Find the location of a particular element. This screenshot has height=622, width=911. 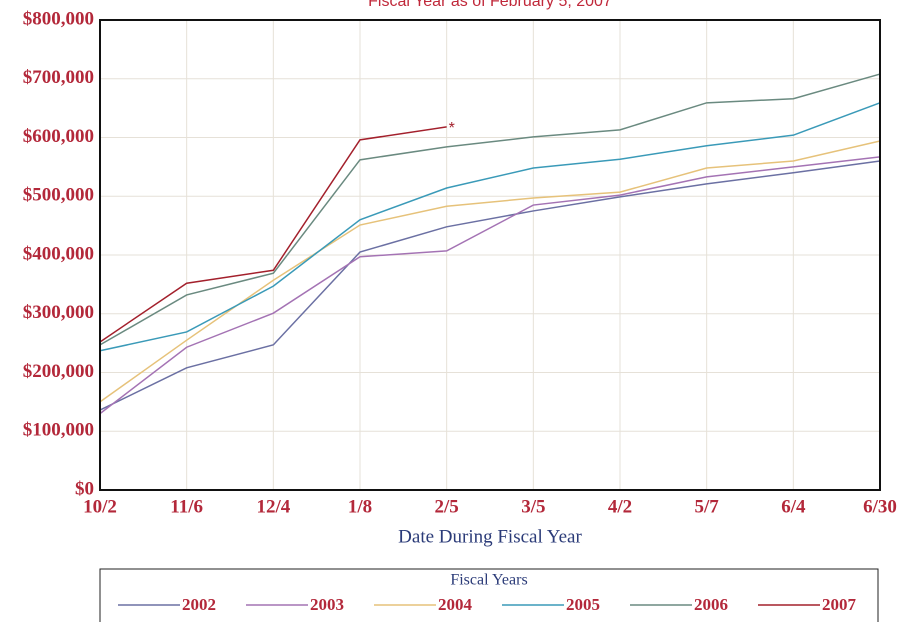

y-tick-label: $0 is located at coordinates (84, 488).